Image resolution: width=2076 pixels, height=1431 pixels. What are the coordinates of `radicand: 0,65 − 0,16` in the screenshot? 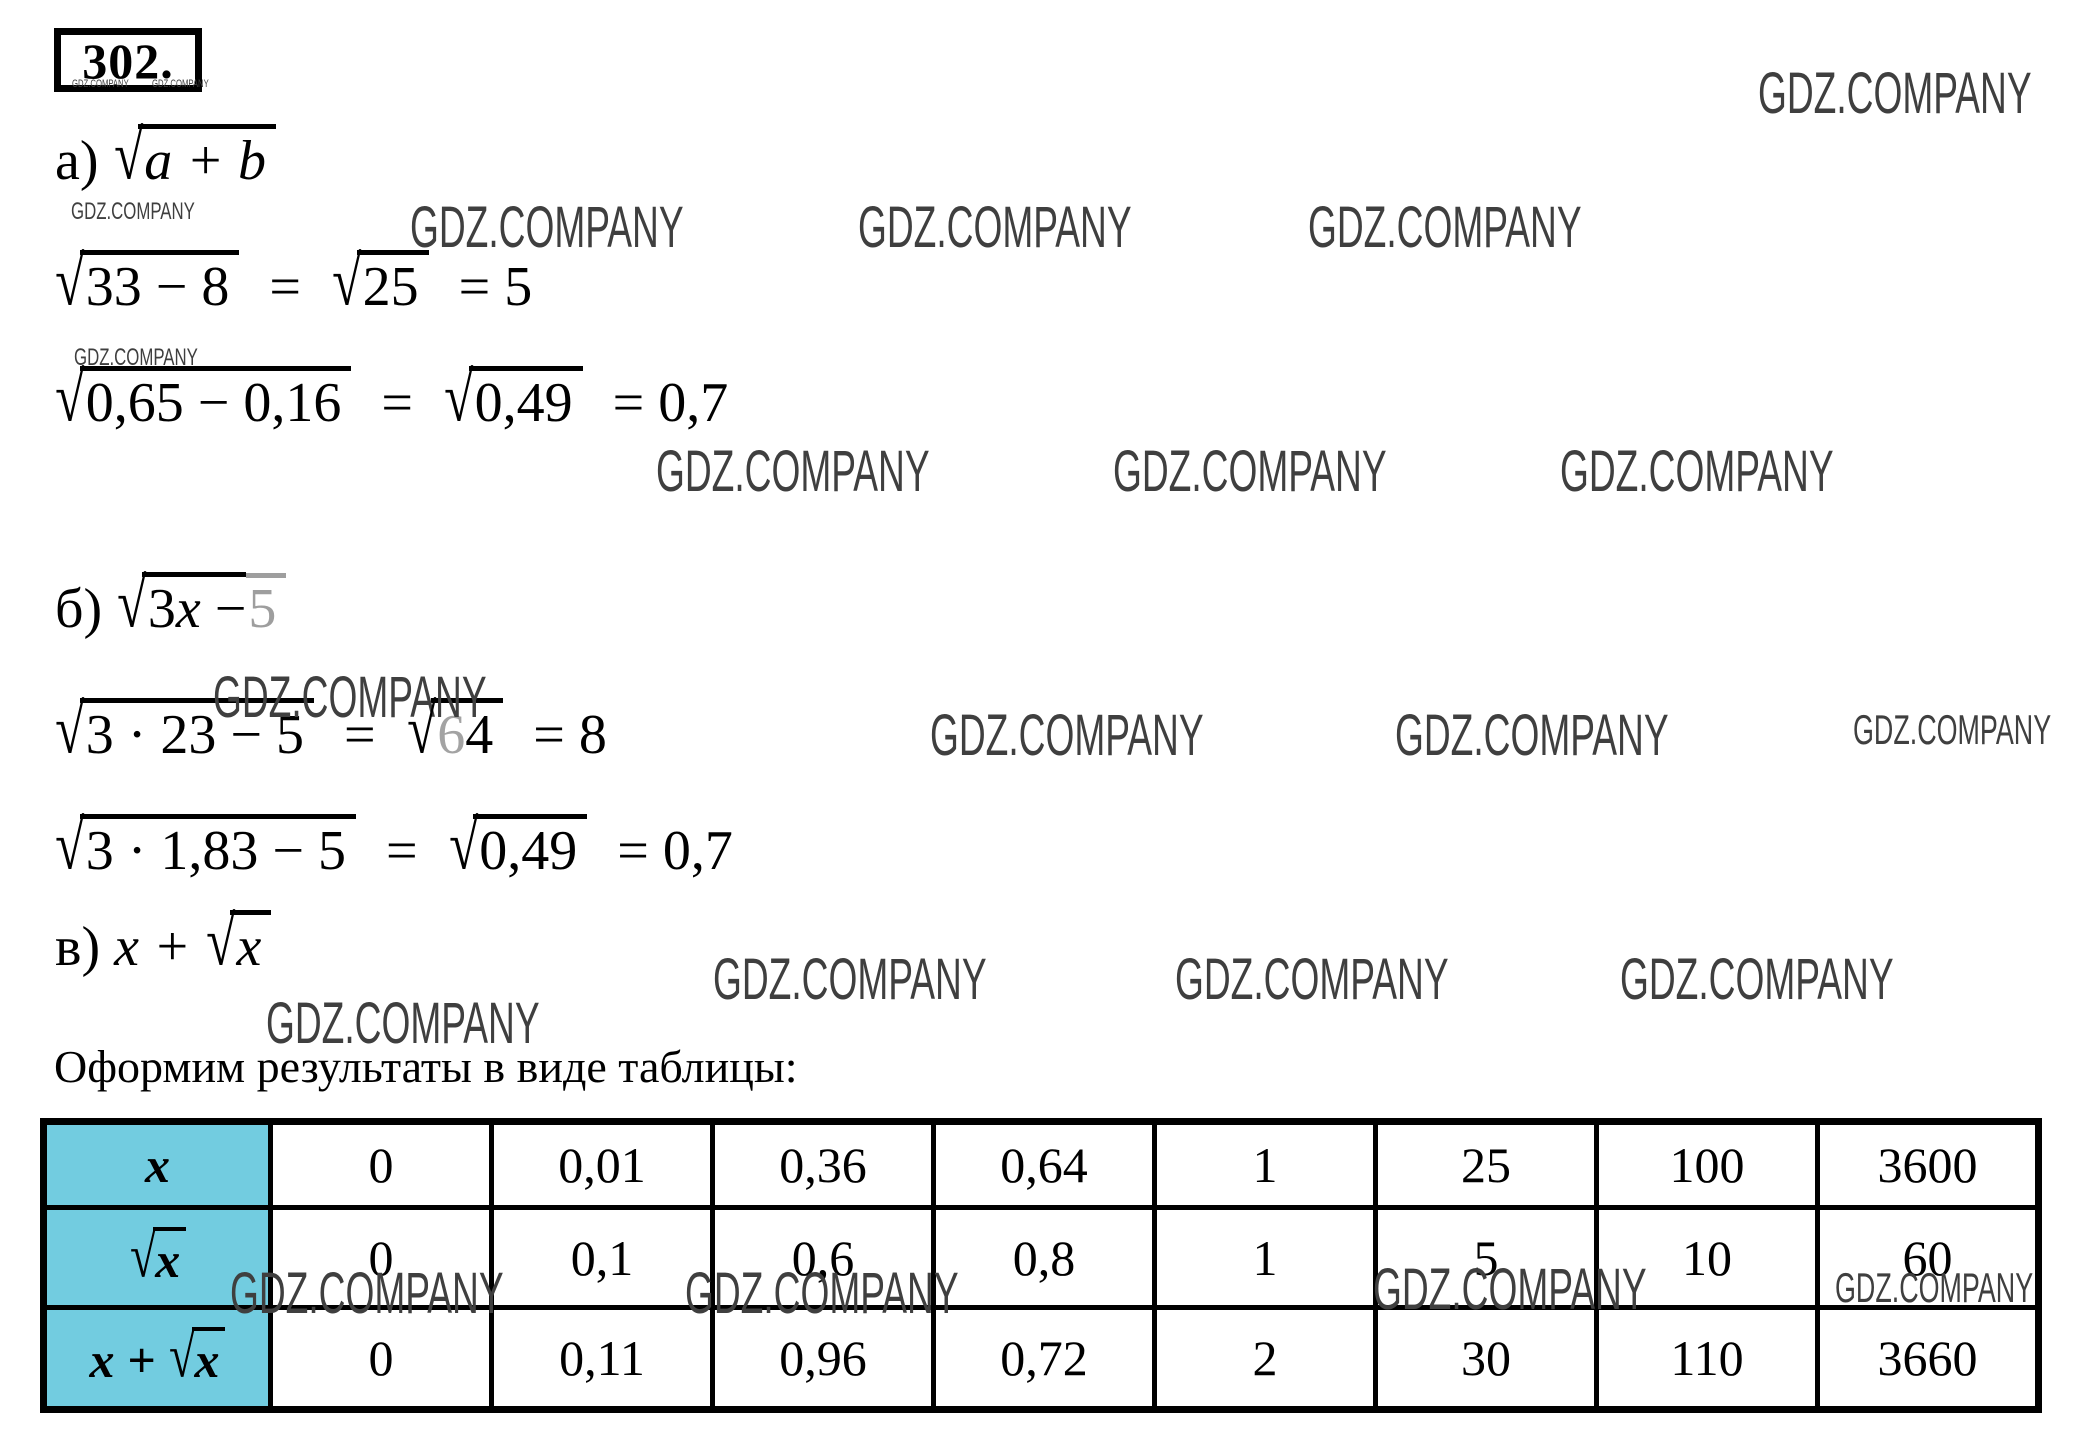 It's located at (215, 400).